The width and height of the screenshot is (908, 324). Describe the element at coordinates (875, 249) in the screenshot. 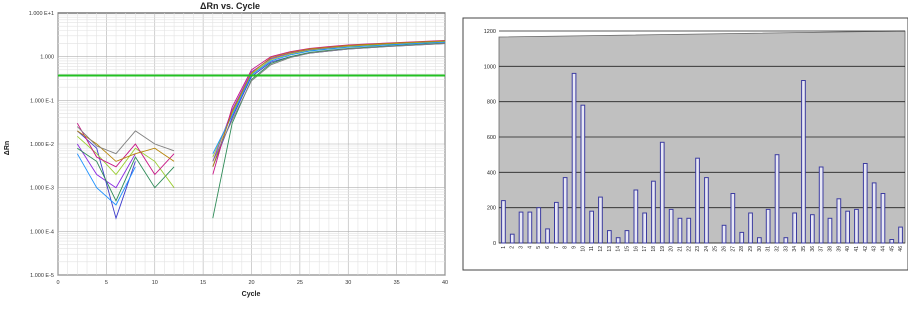

I see `bar-x-tick-label: 43` at that location.